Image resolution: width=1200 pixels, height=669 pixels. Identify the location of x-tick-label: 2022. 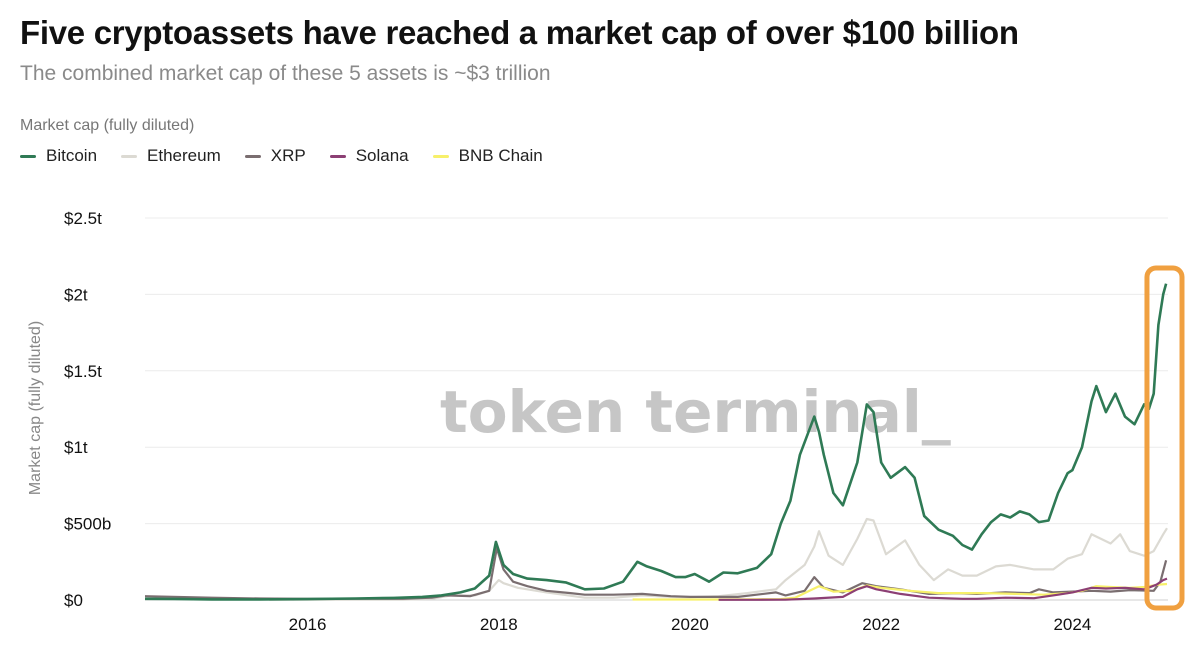
(881, 624).